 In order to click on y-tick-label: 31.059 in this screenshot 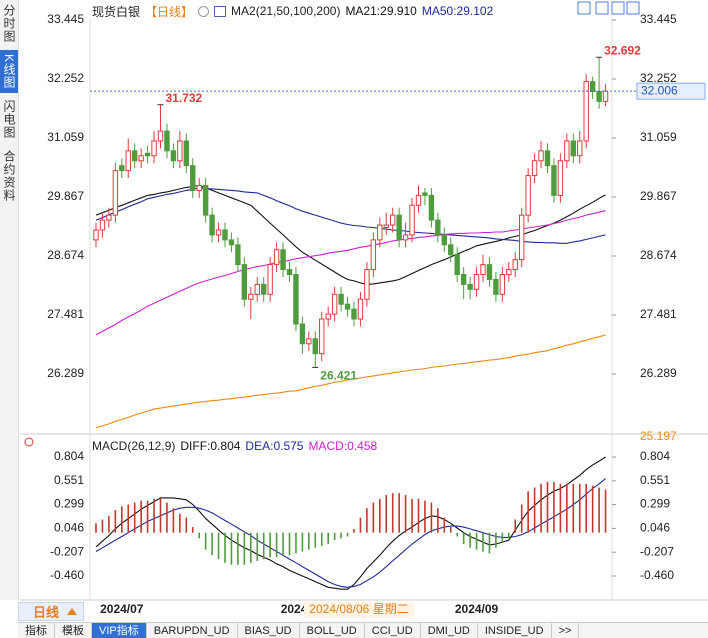, I will do `click(658, 137)`.